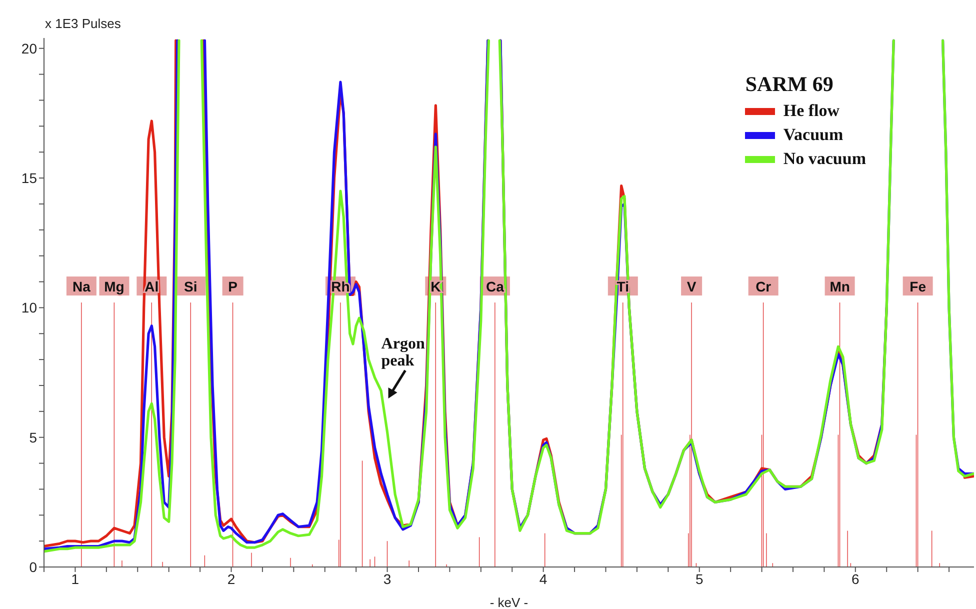 This screenshot has width=976, height=609. What do you see at coordinates (33, 437) in the screenshot?
I see `y-tick-label: 5` at bounding box center [33, 437].